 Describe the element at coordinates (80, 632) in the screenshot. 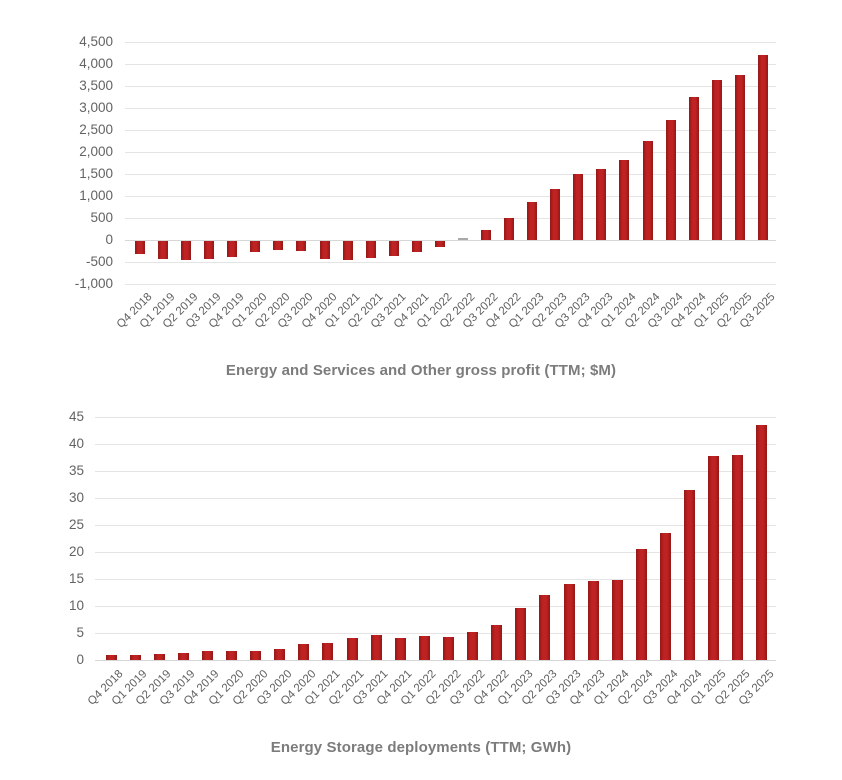

I see `y-axis-tick-label: 5` at that location.